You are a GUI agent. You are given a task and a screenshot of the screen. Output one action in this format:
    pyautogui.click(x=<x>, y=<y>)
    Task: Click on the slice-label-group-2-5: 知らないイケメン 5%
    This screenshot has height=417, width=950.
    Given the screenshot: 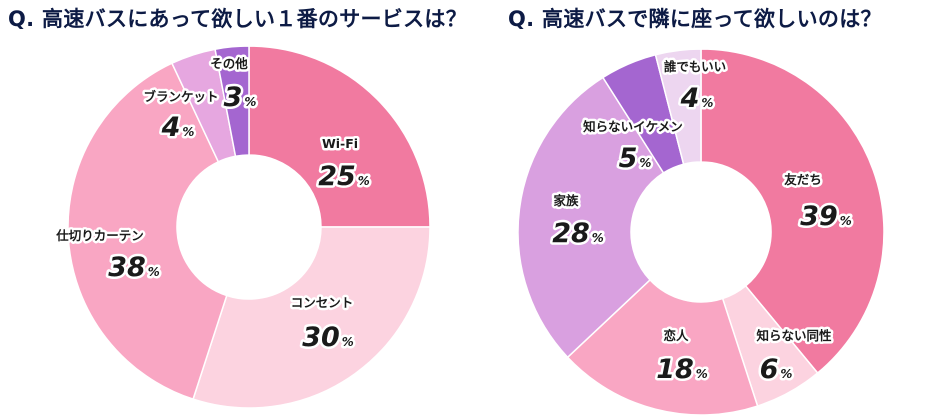 What is the action you would take?
    pyautogui.click(x=633, y=147)
    